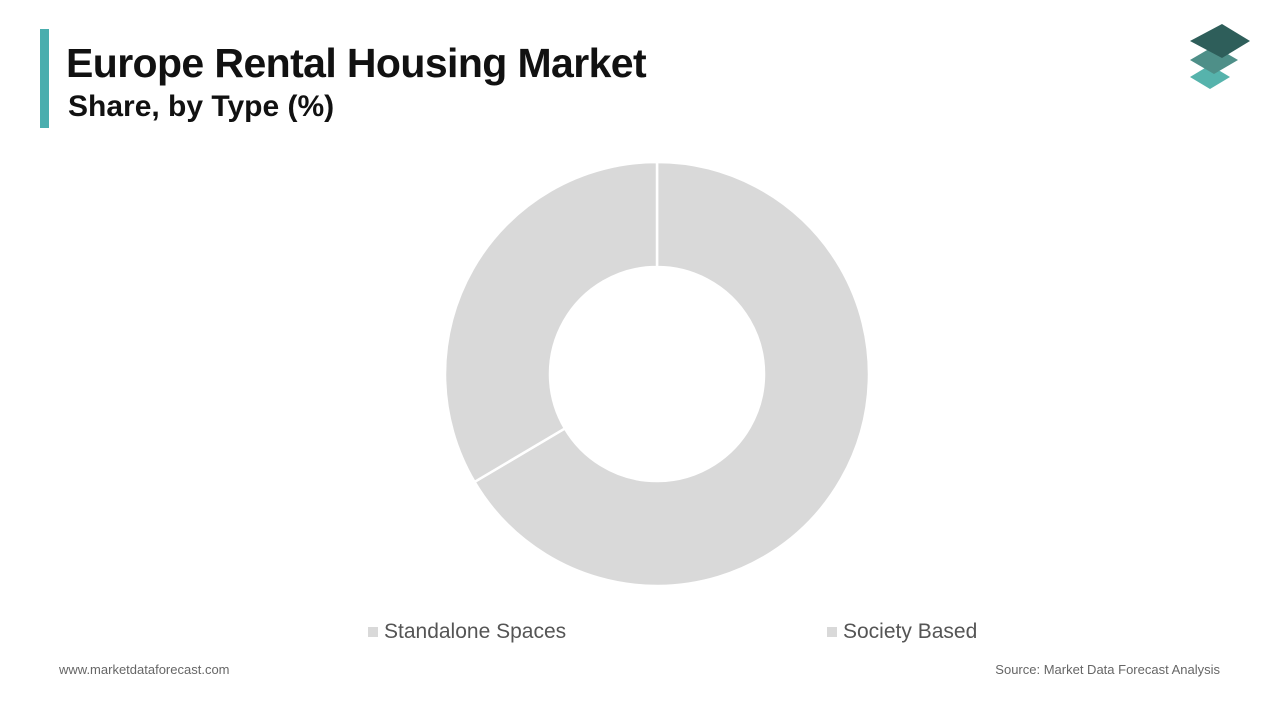 The image size is (1280, 720). Describe the element at coordinates (1220, 41) in the screenshot. I see `logo-layer-top` at that location.